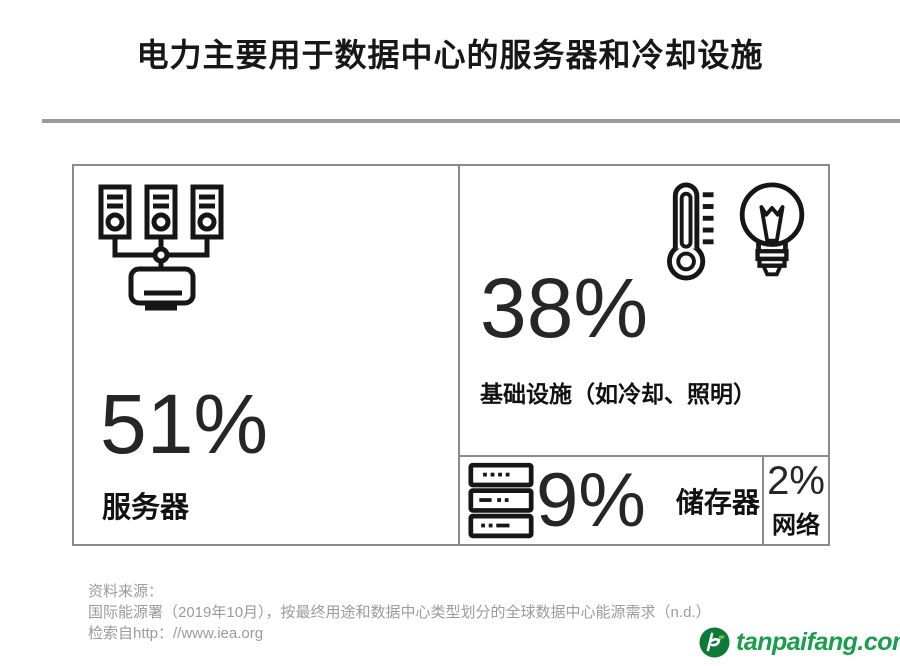 The height and width of the screenshot is (666, 900). I want to click on tanpaifang-logo: tanpaifang.com, so click(799, 642).